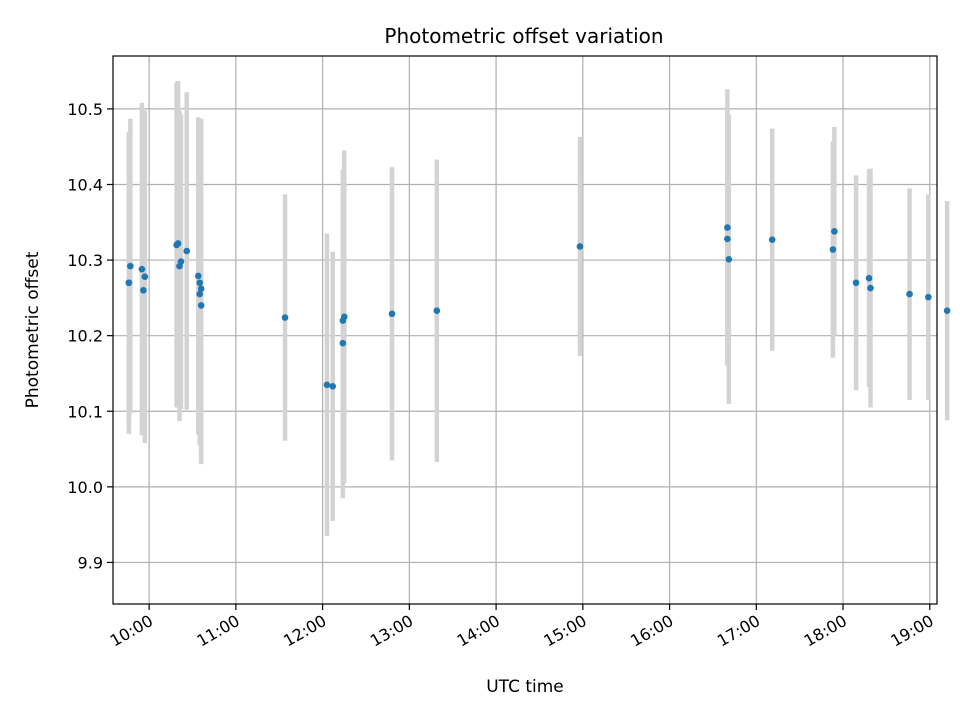 The height and width of the screenshot is (720, 960). What do you see at coordinates (85, 184) in the screenshot?
I see `y-tick-label: 10.4` at bounding box center [85, 184].